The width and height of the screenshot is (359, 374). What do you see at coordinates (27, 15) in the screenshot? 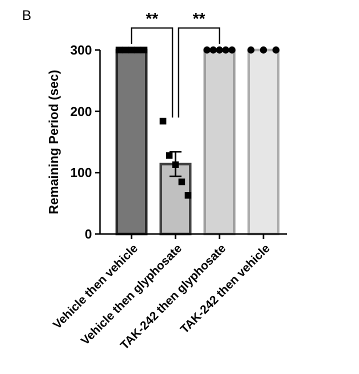
I see `text: B` at bounding box center [27, 15].